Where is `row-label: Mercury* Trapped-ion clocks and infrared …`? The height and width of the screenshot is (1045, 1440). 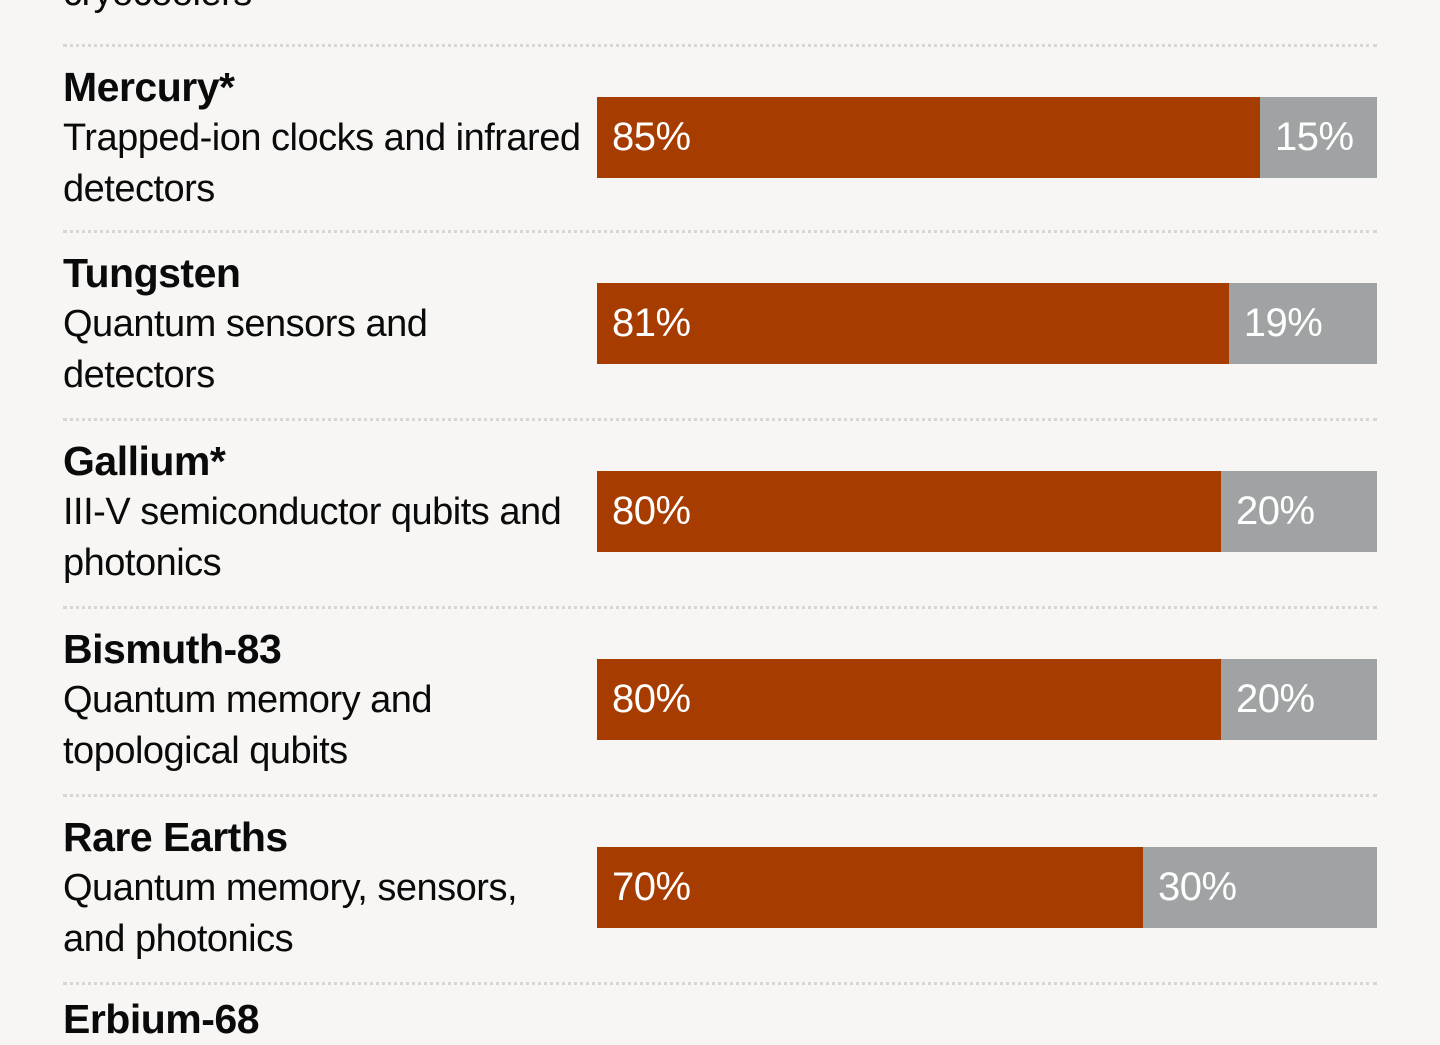 row-label: Mercury* Trapped-ion clocks and infrared … is located at coordinates (323, 138).